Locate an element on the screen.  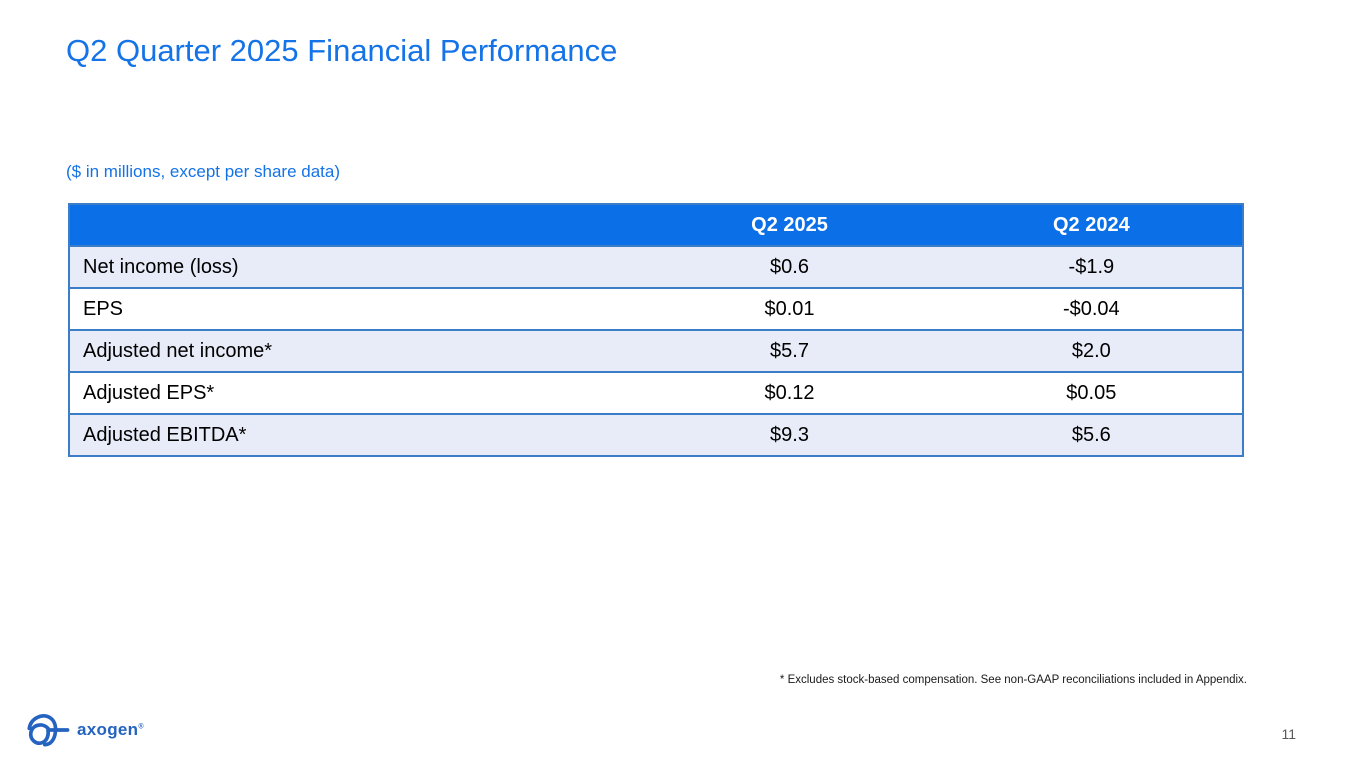
page-number: 11 is located at coordinates (1288, 734).